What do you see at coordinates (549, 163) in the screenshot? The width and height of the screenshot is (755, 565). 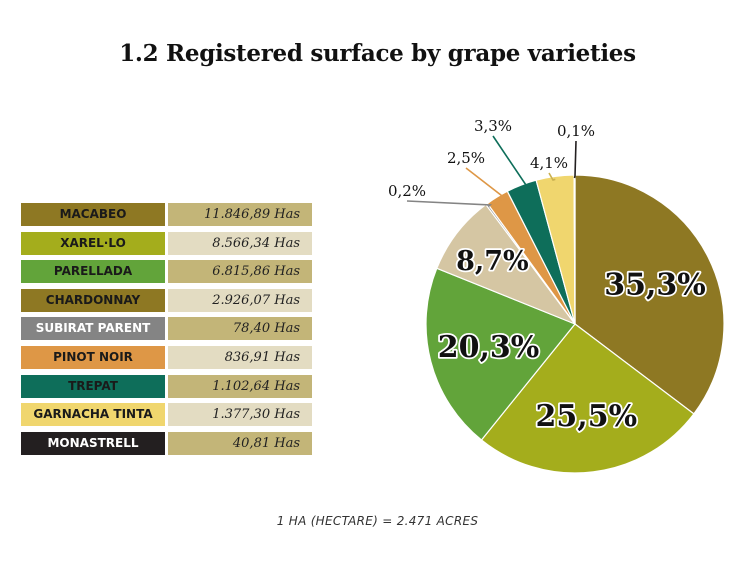 I see `pie-slice-label: 4,1%` at bounding box center [549, 163].